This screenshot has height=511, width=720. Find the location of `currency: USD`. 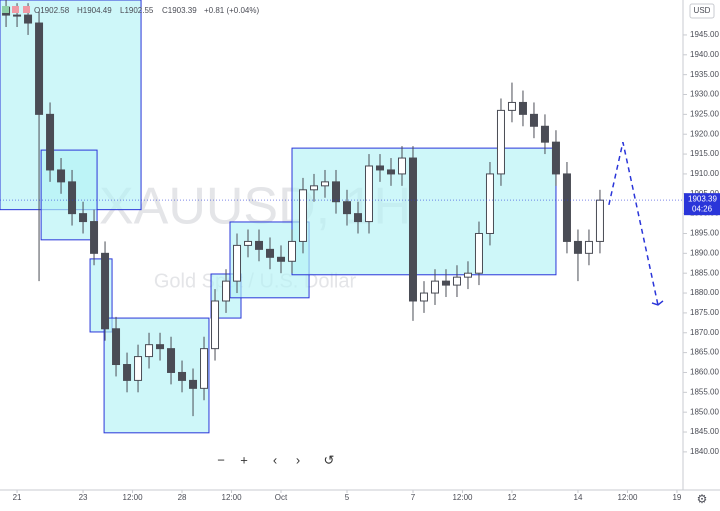

currency: USD is located at coordinates (702, 10).